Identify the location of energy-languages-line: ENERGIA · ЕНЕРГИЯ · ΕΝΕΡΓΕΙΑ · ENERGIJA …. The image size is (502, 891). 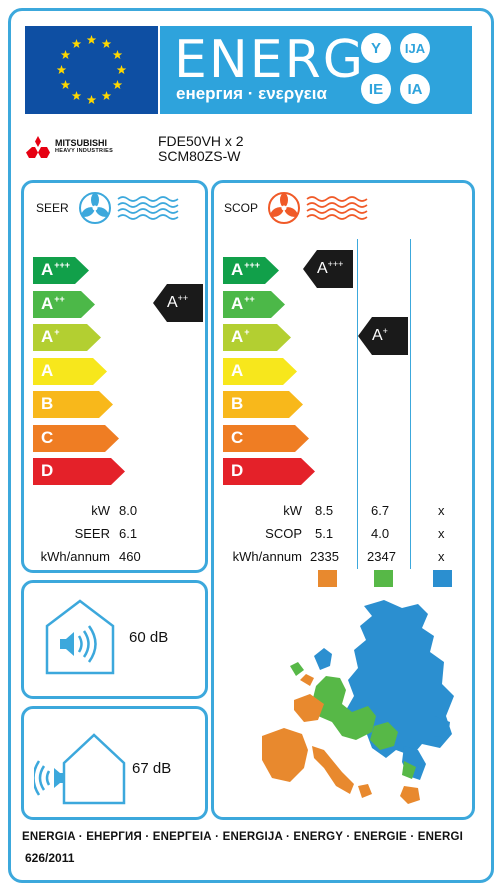
(243, 837).